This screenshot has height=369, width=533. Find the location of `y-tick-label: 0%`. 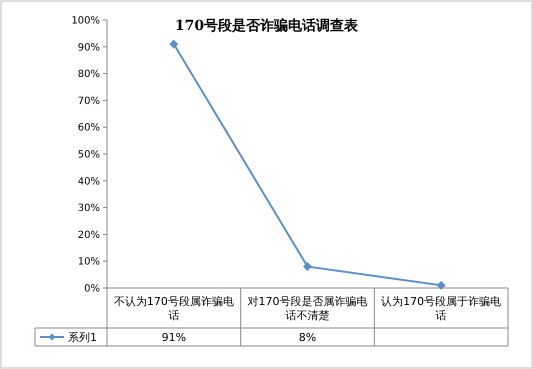

y-tick-label: 0% is located at coordinates (92, 289).